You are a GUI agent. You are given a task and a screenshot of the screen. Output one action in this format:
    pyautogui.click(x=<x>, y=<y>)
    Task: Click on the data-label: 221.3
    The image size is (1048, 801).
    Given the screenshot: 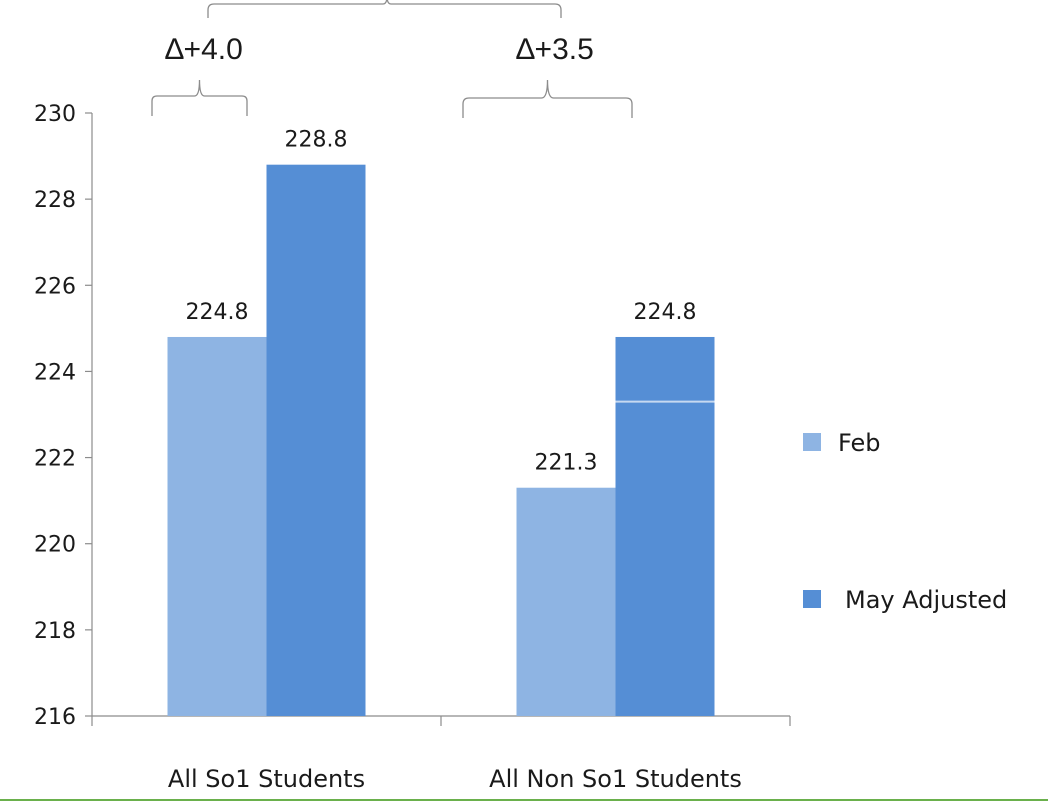 What is the action you would take?
    pyautogui.click(x=566, y=463)
    